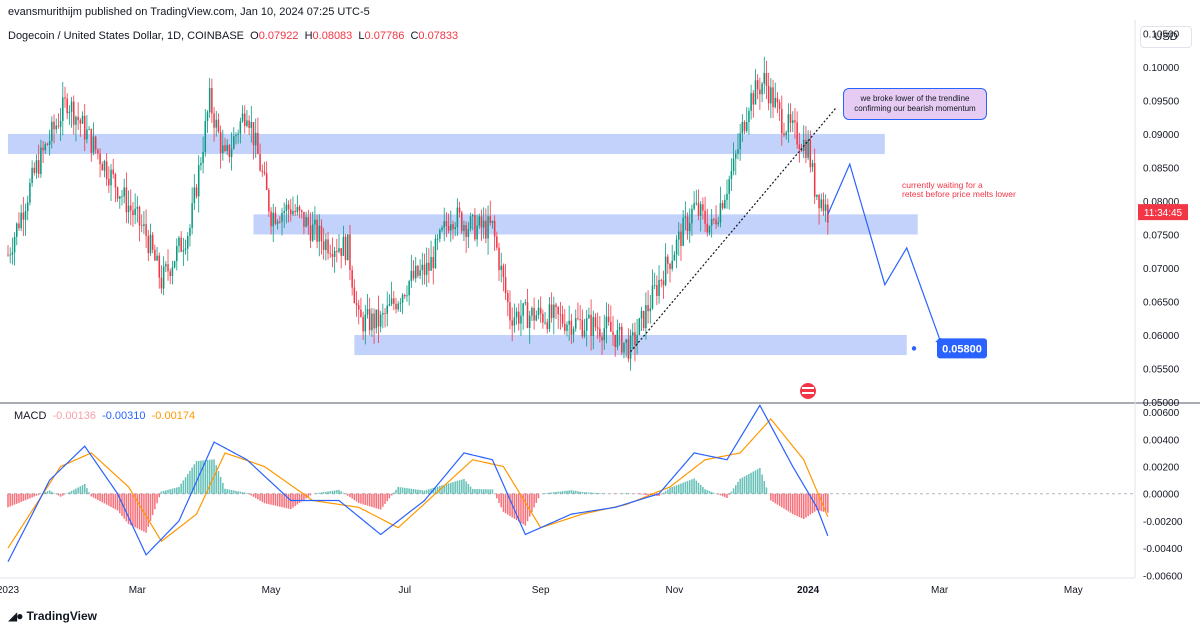  Describe the element at coordinates (734, 229) in the screenshot. I see `trendline` at that location.